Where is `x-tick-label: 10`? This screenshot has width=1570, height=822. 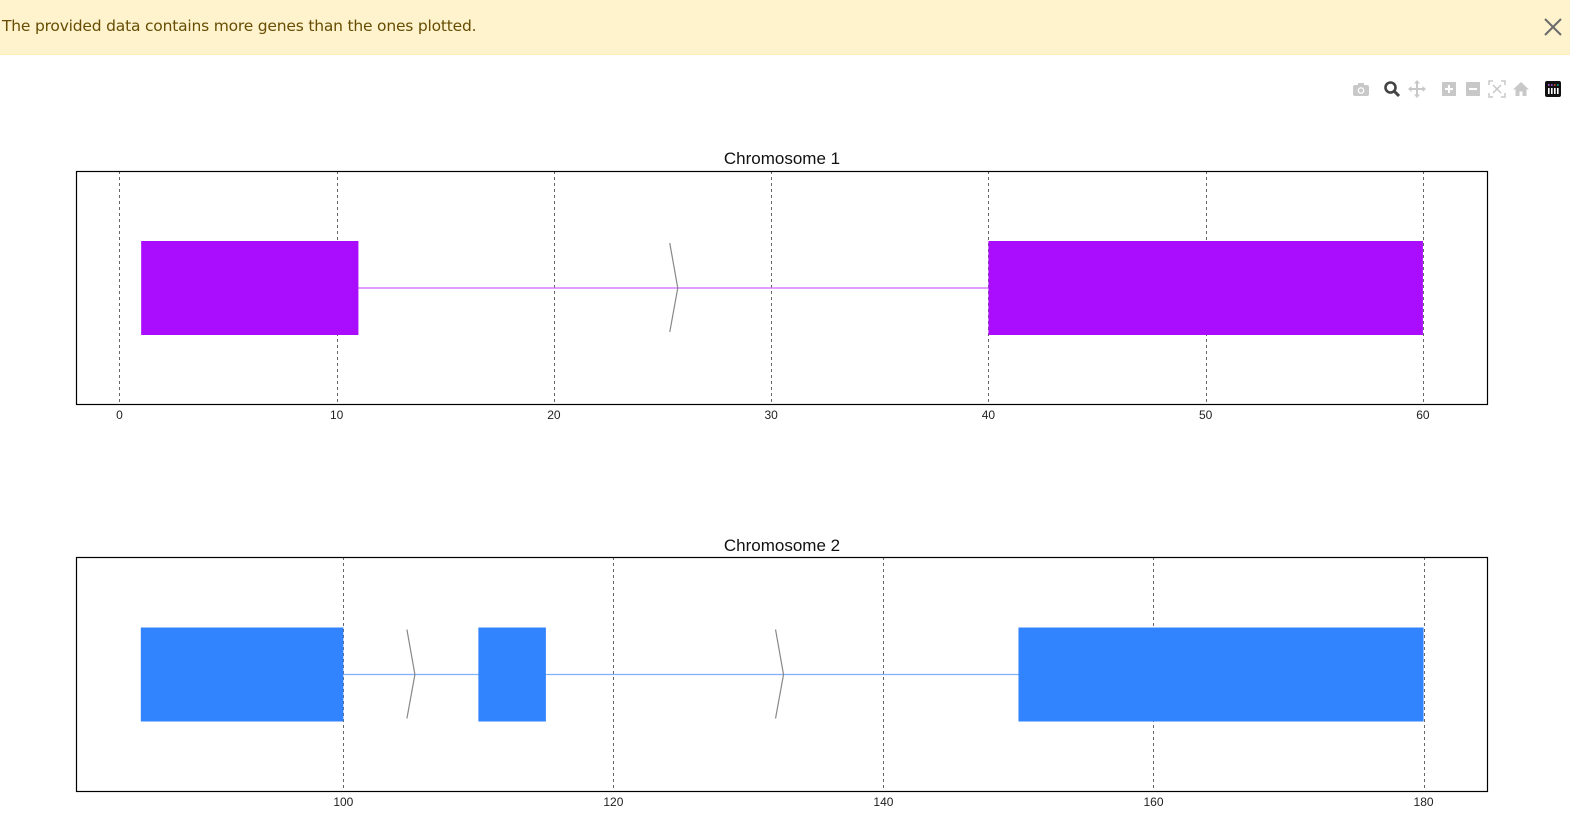 x-tick-label: 10 is located at coordinates (337, 415).